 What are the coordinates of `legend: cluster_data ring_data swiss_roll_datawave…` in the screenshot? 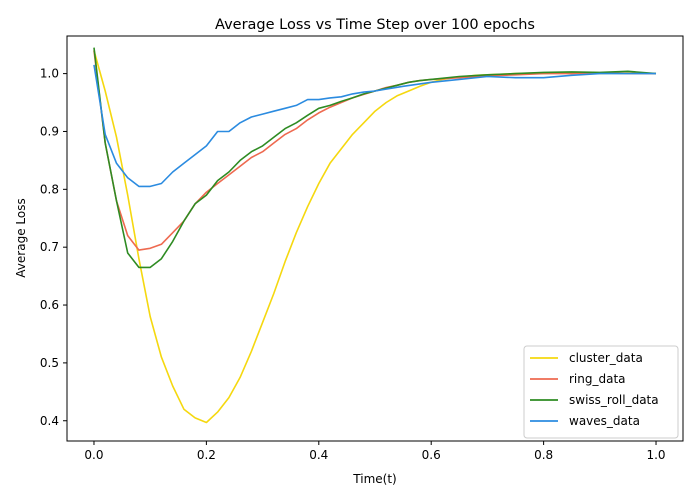 It's located at (601, 392).